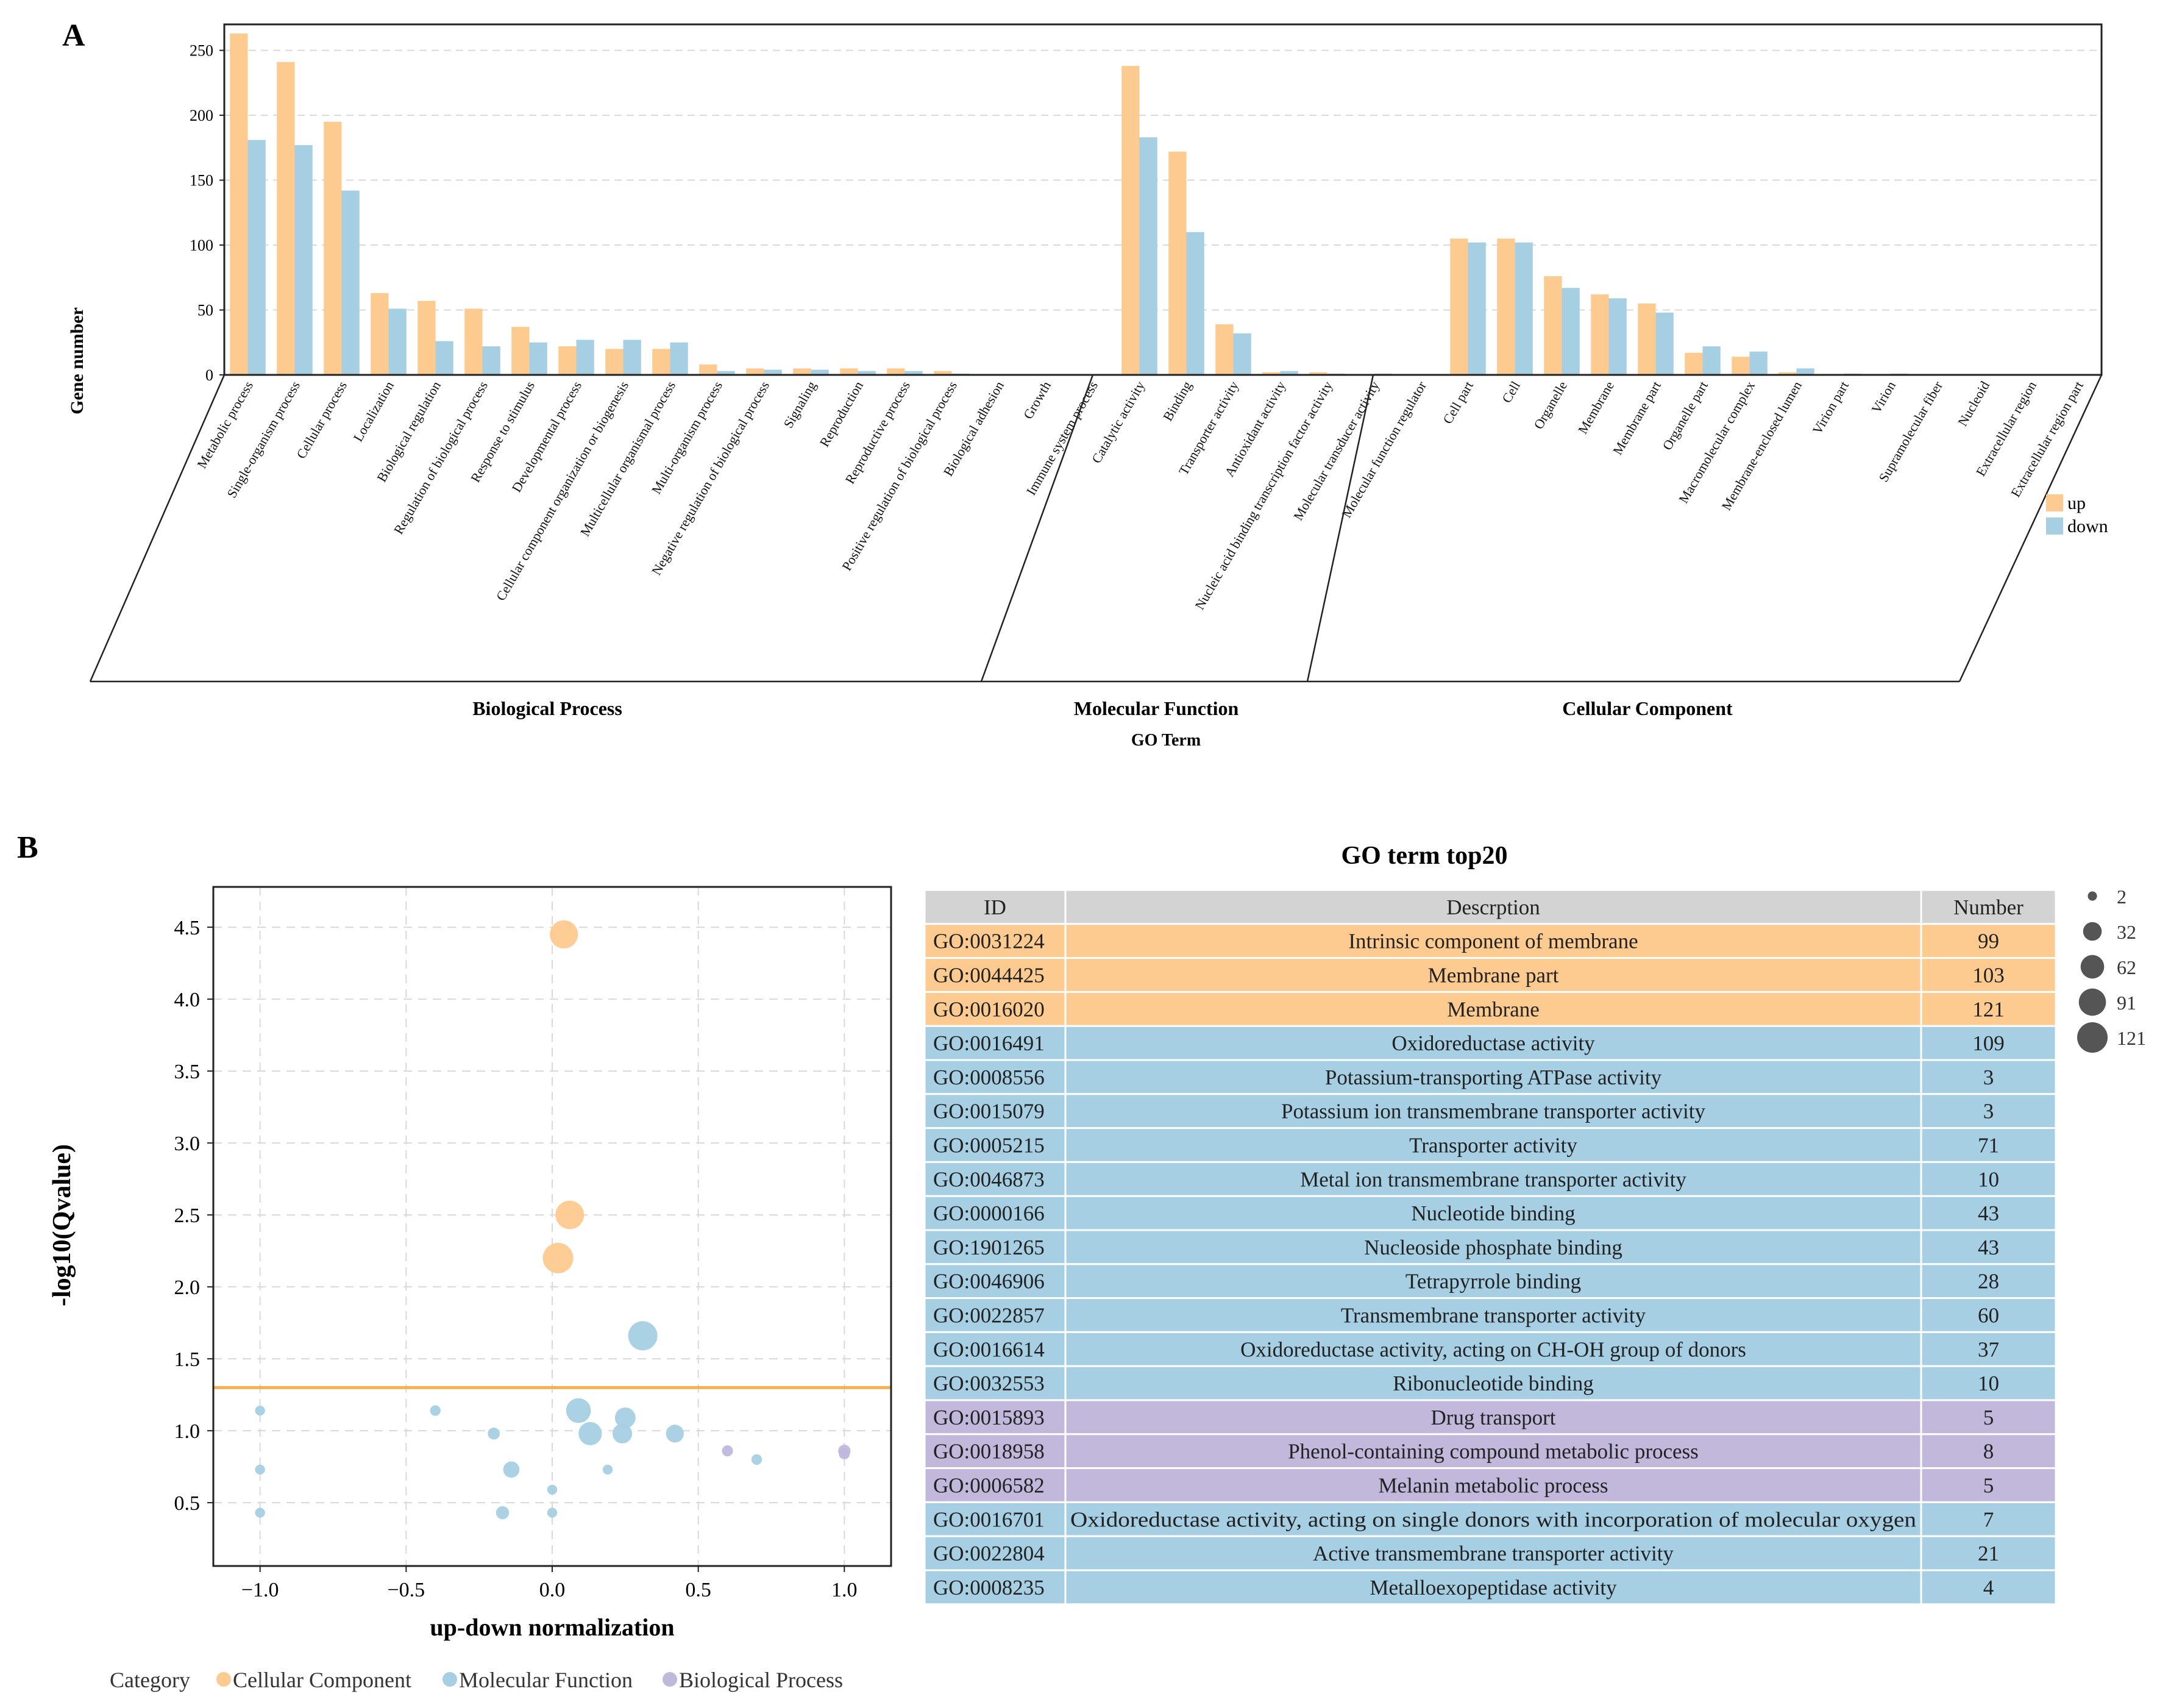  I want to click on table-cell-description: Metalloexopeptidase activity, so click(1493, 1587).